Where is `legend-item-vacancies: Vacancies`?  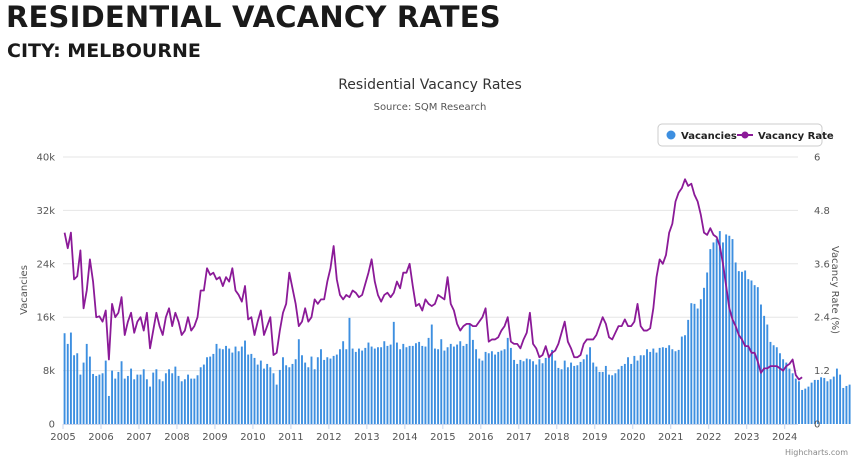 legend-item-vacancies: Vacancies is located at coordinates (701, 136).